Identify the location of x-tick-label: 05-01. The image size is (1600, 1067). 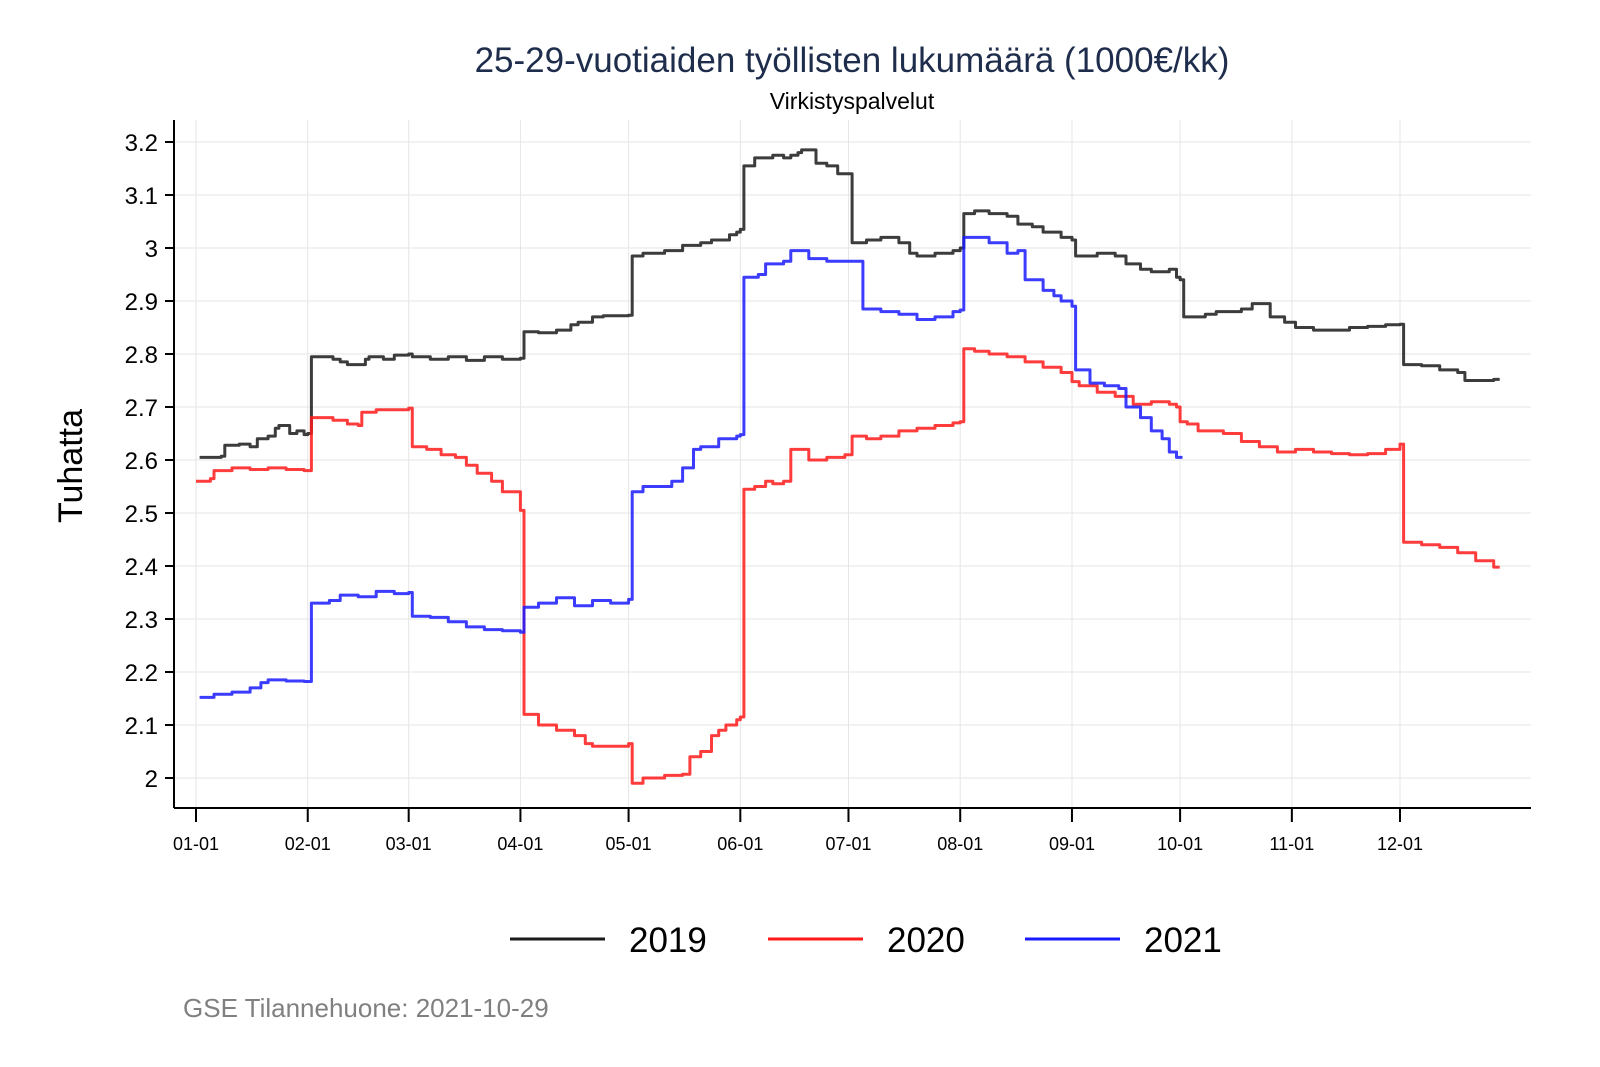
(629, 844).